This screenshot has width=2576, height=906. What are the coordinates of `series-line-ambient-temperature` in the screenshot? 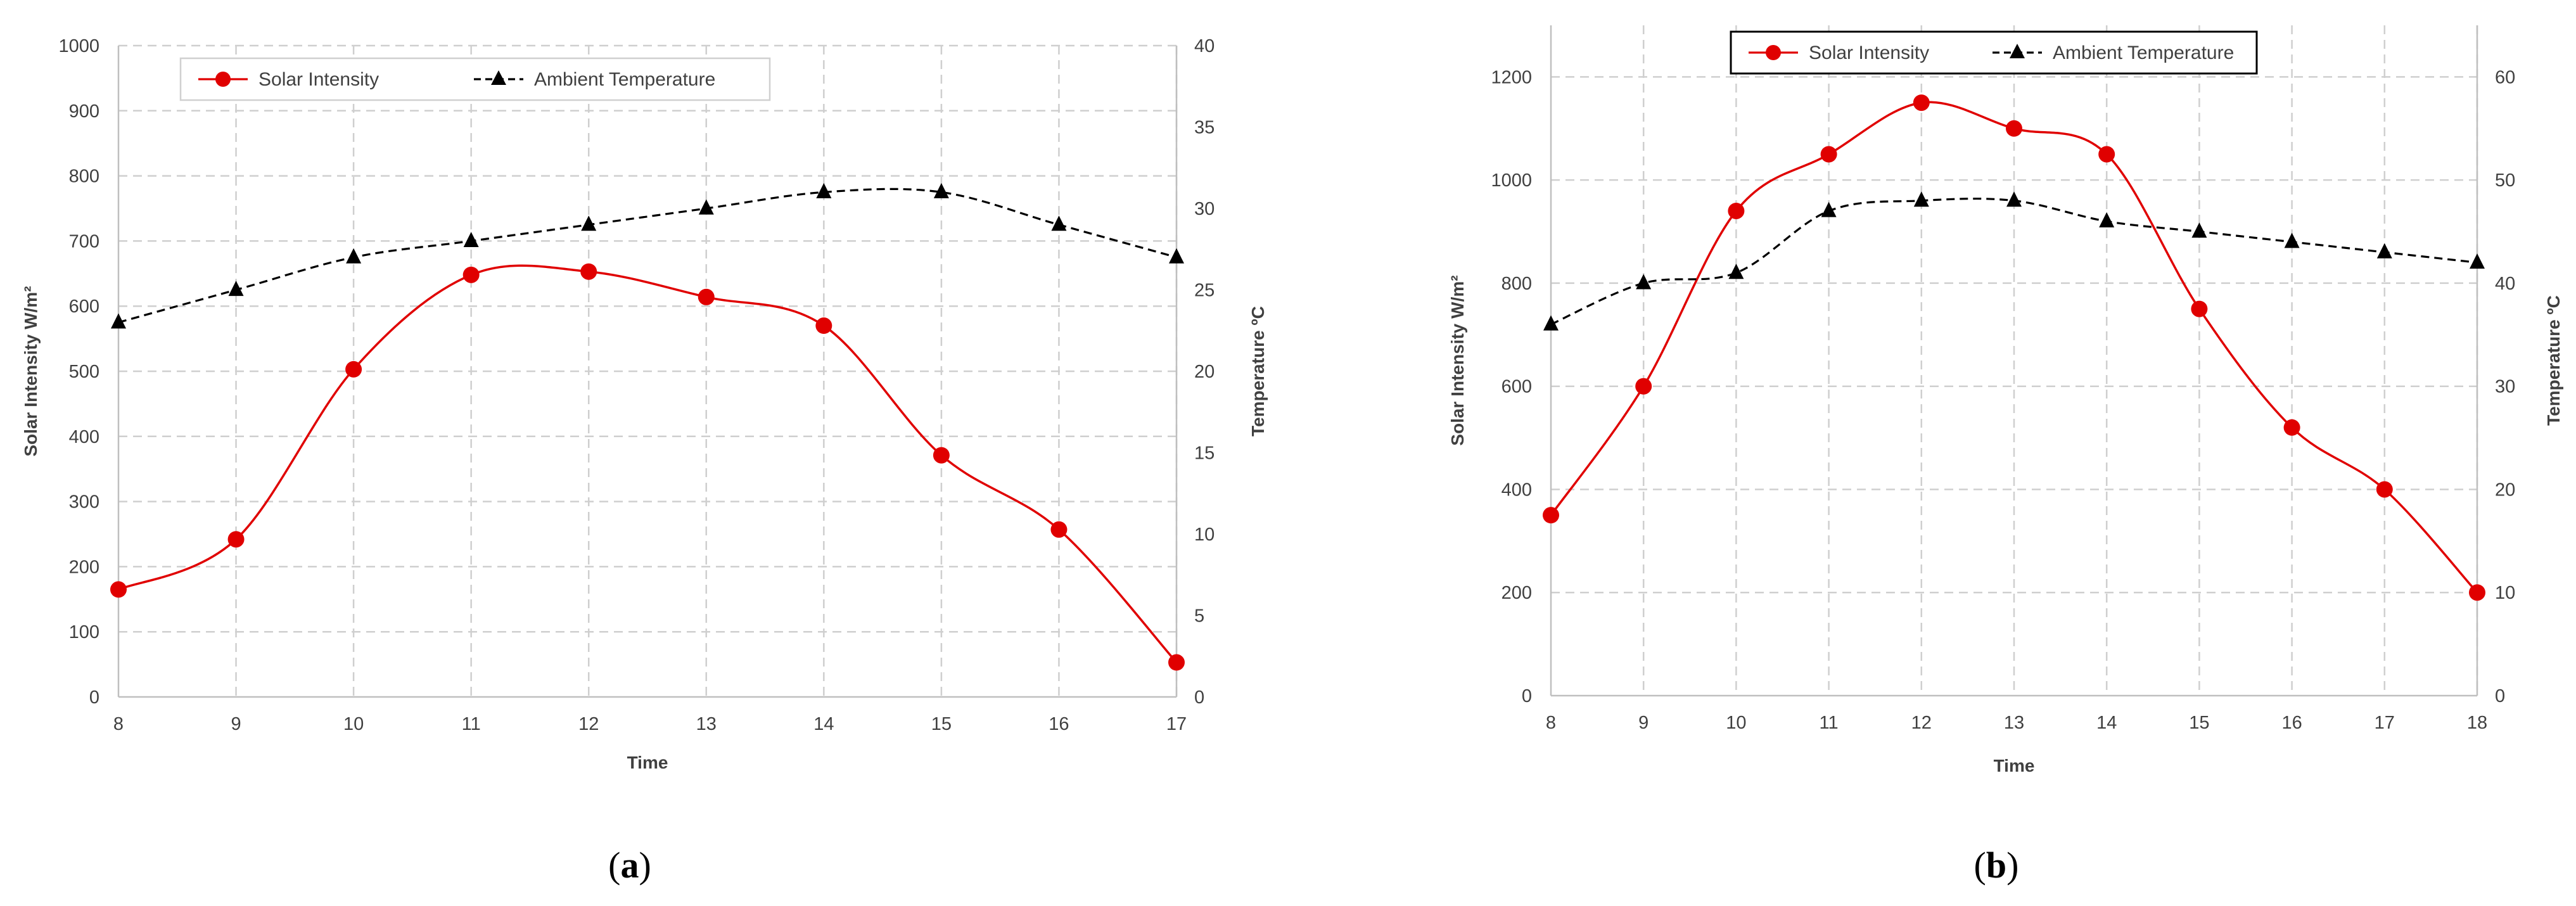 It's located at (647, 256).